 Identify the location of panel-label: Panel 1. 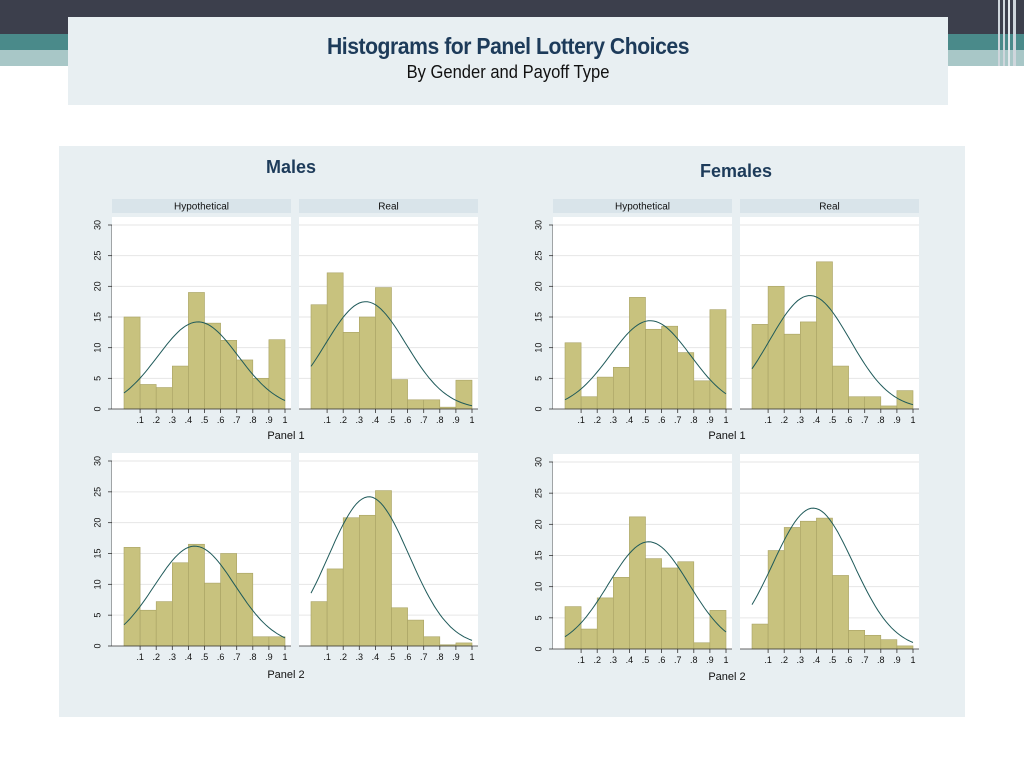
(285, 436).